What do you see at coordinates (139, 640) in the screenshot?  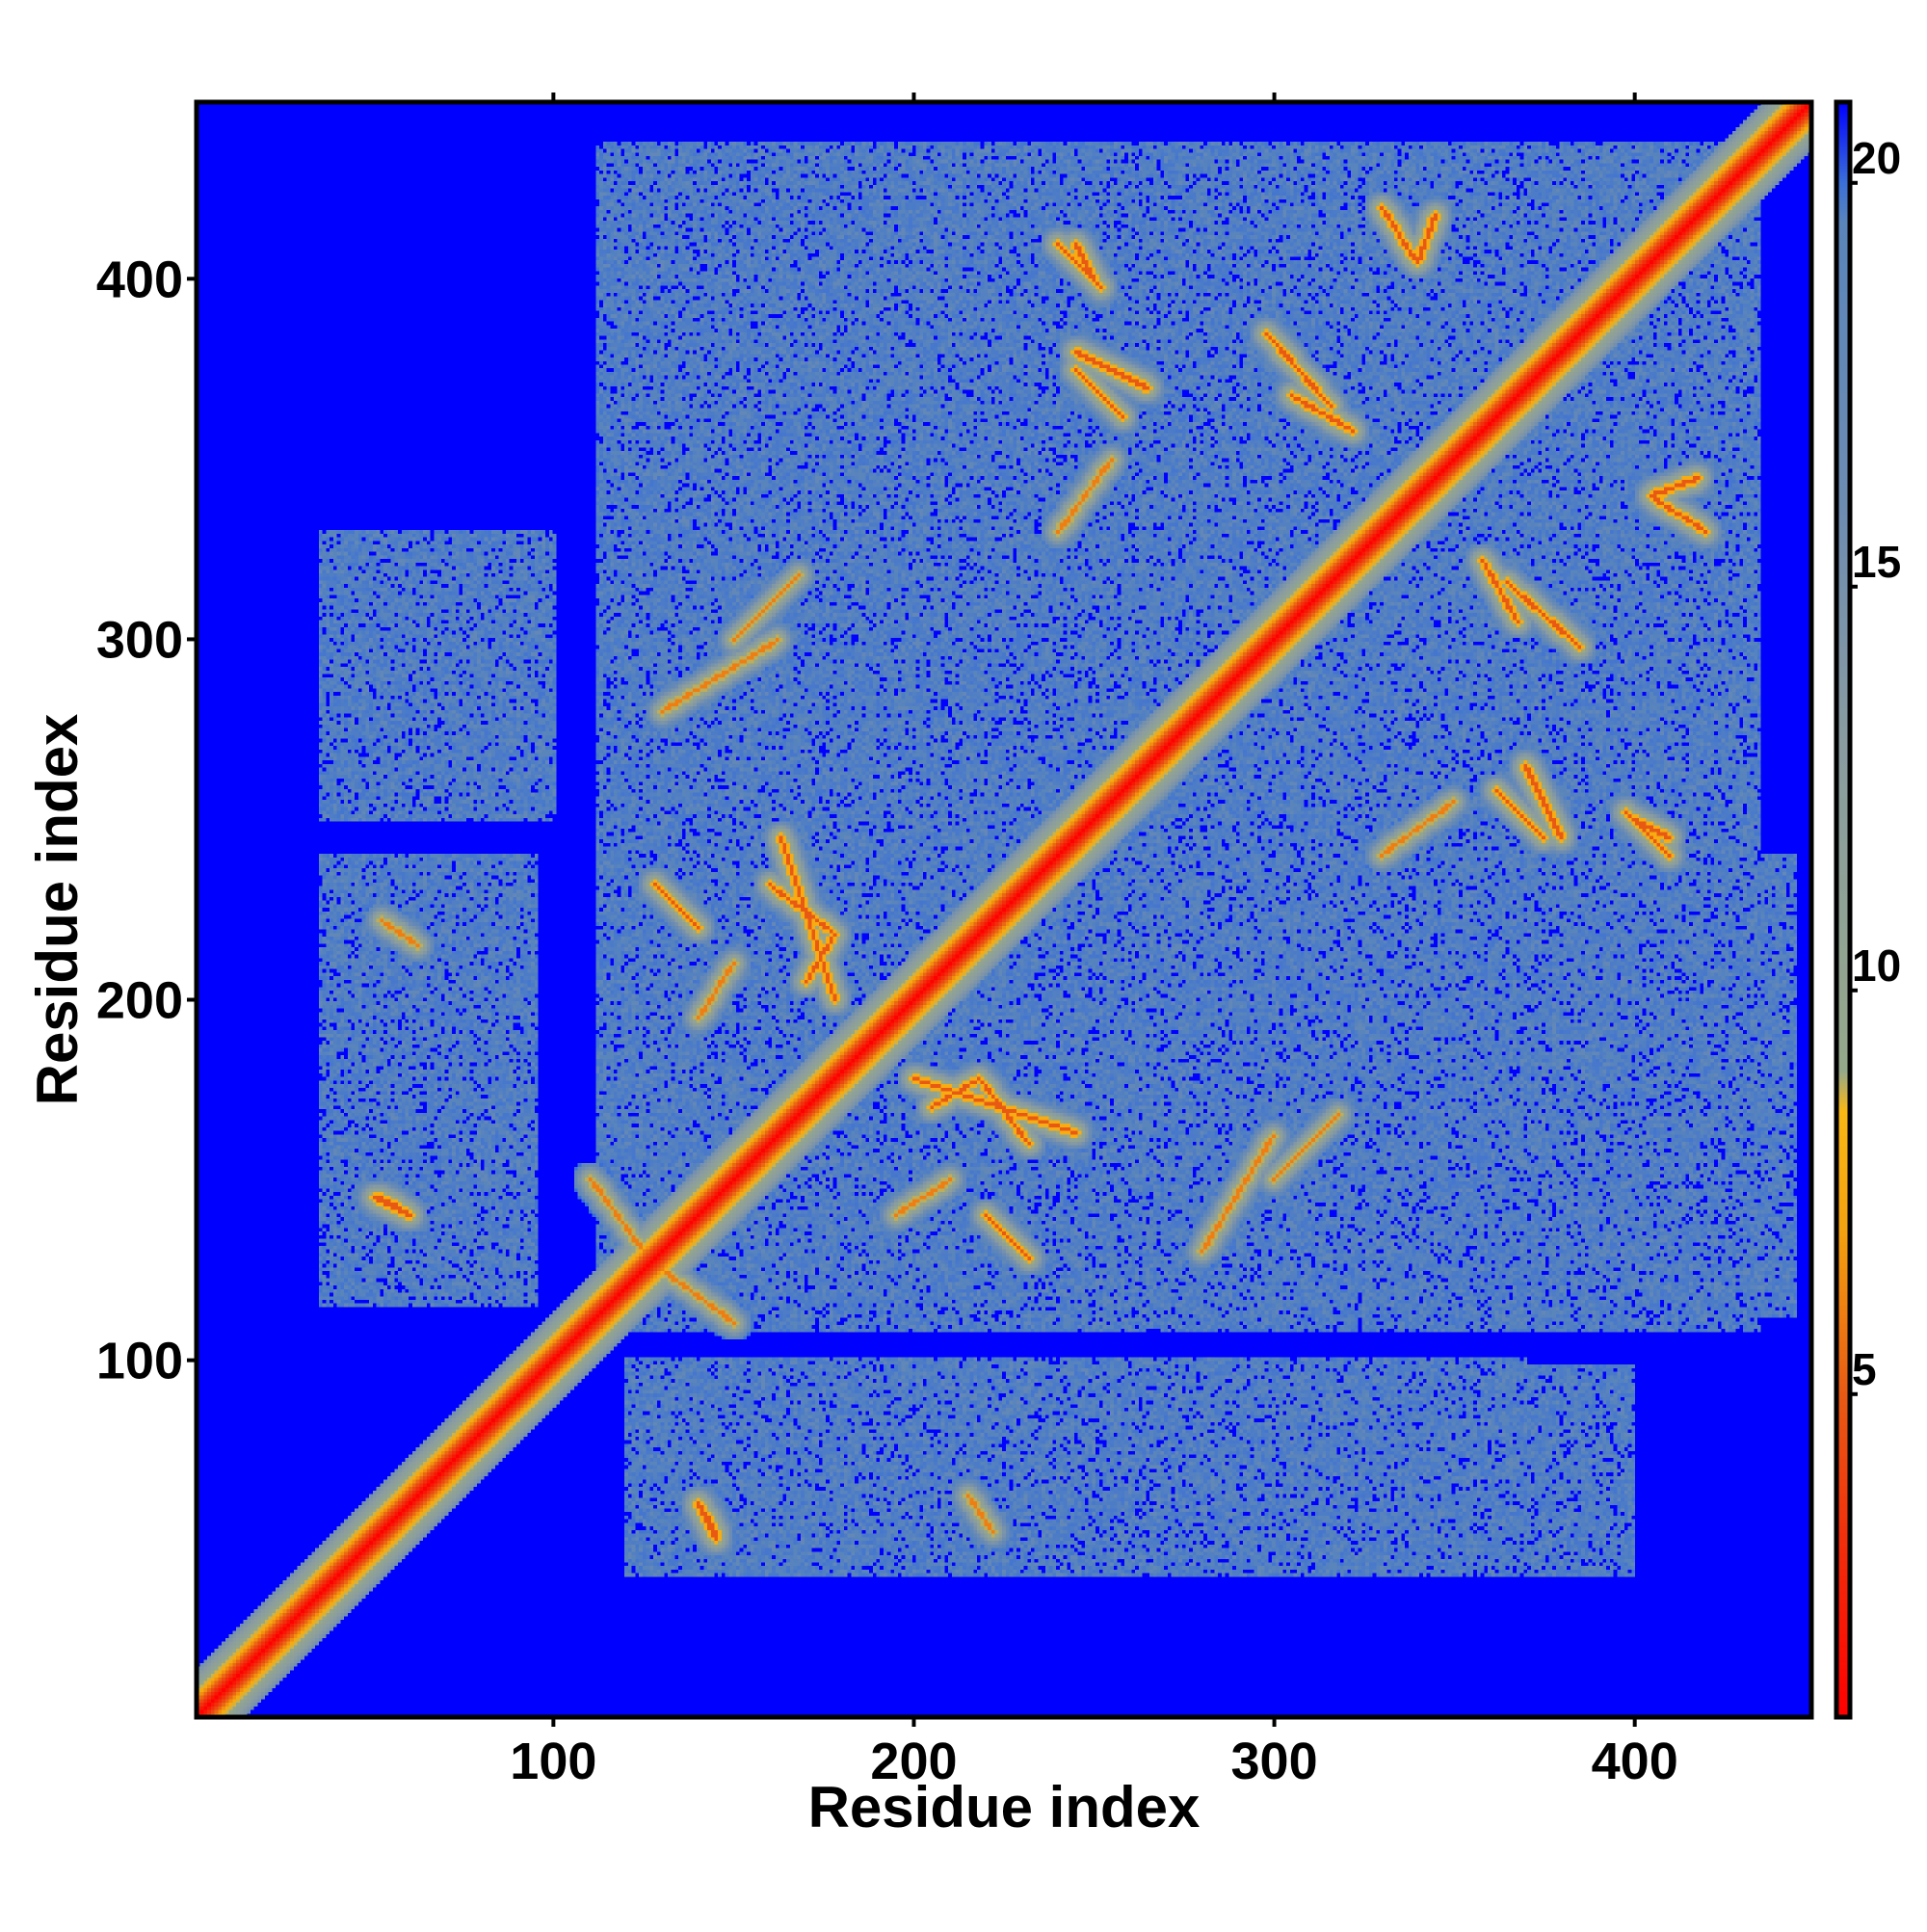 I see `y-tick-label: 300` at bounding box center [139, 640].